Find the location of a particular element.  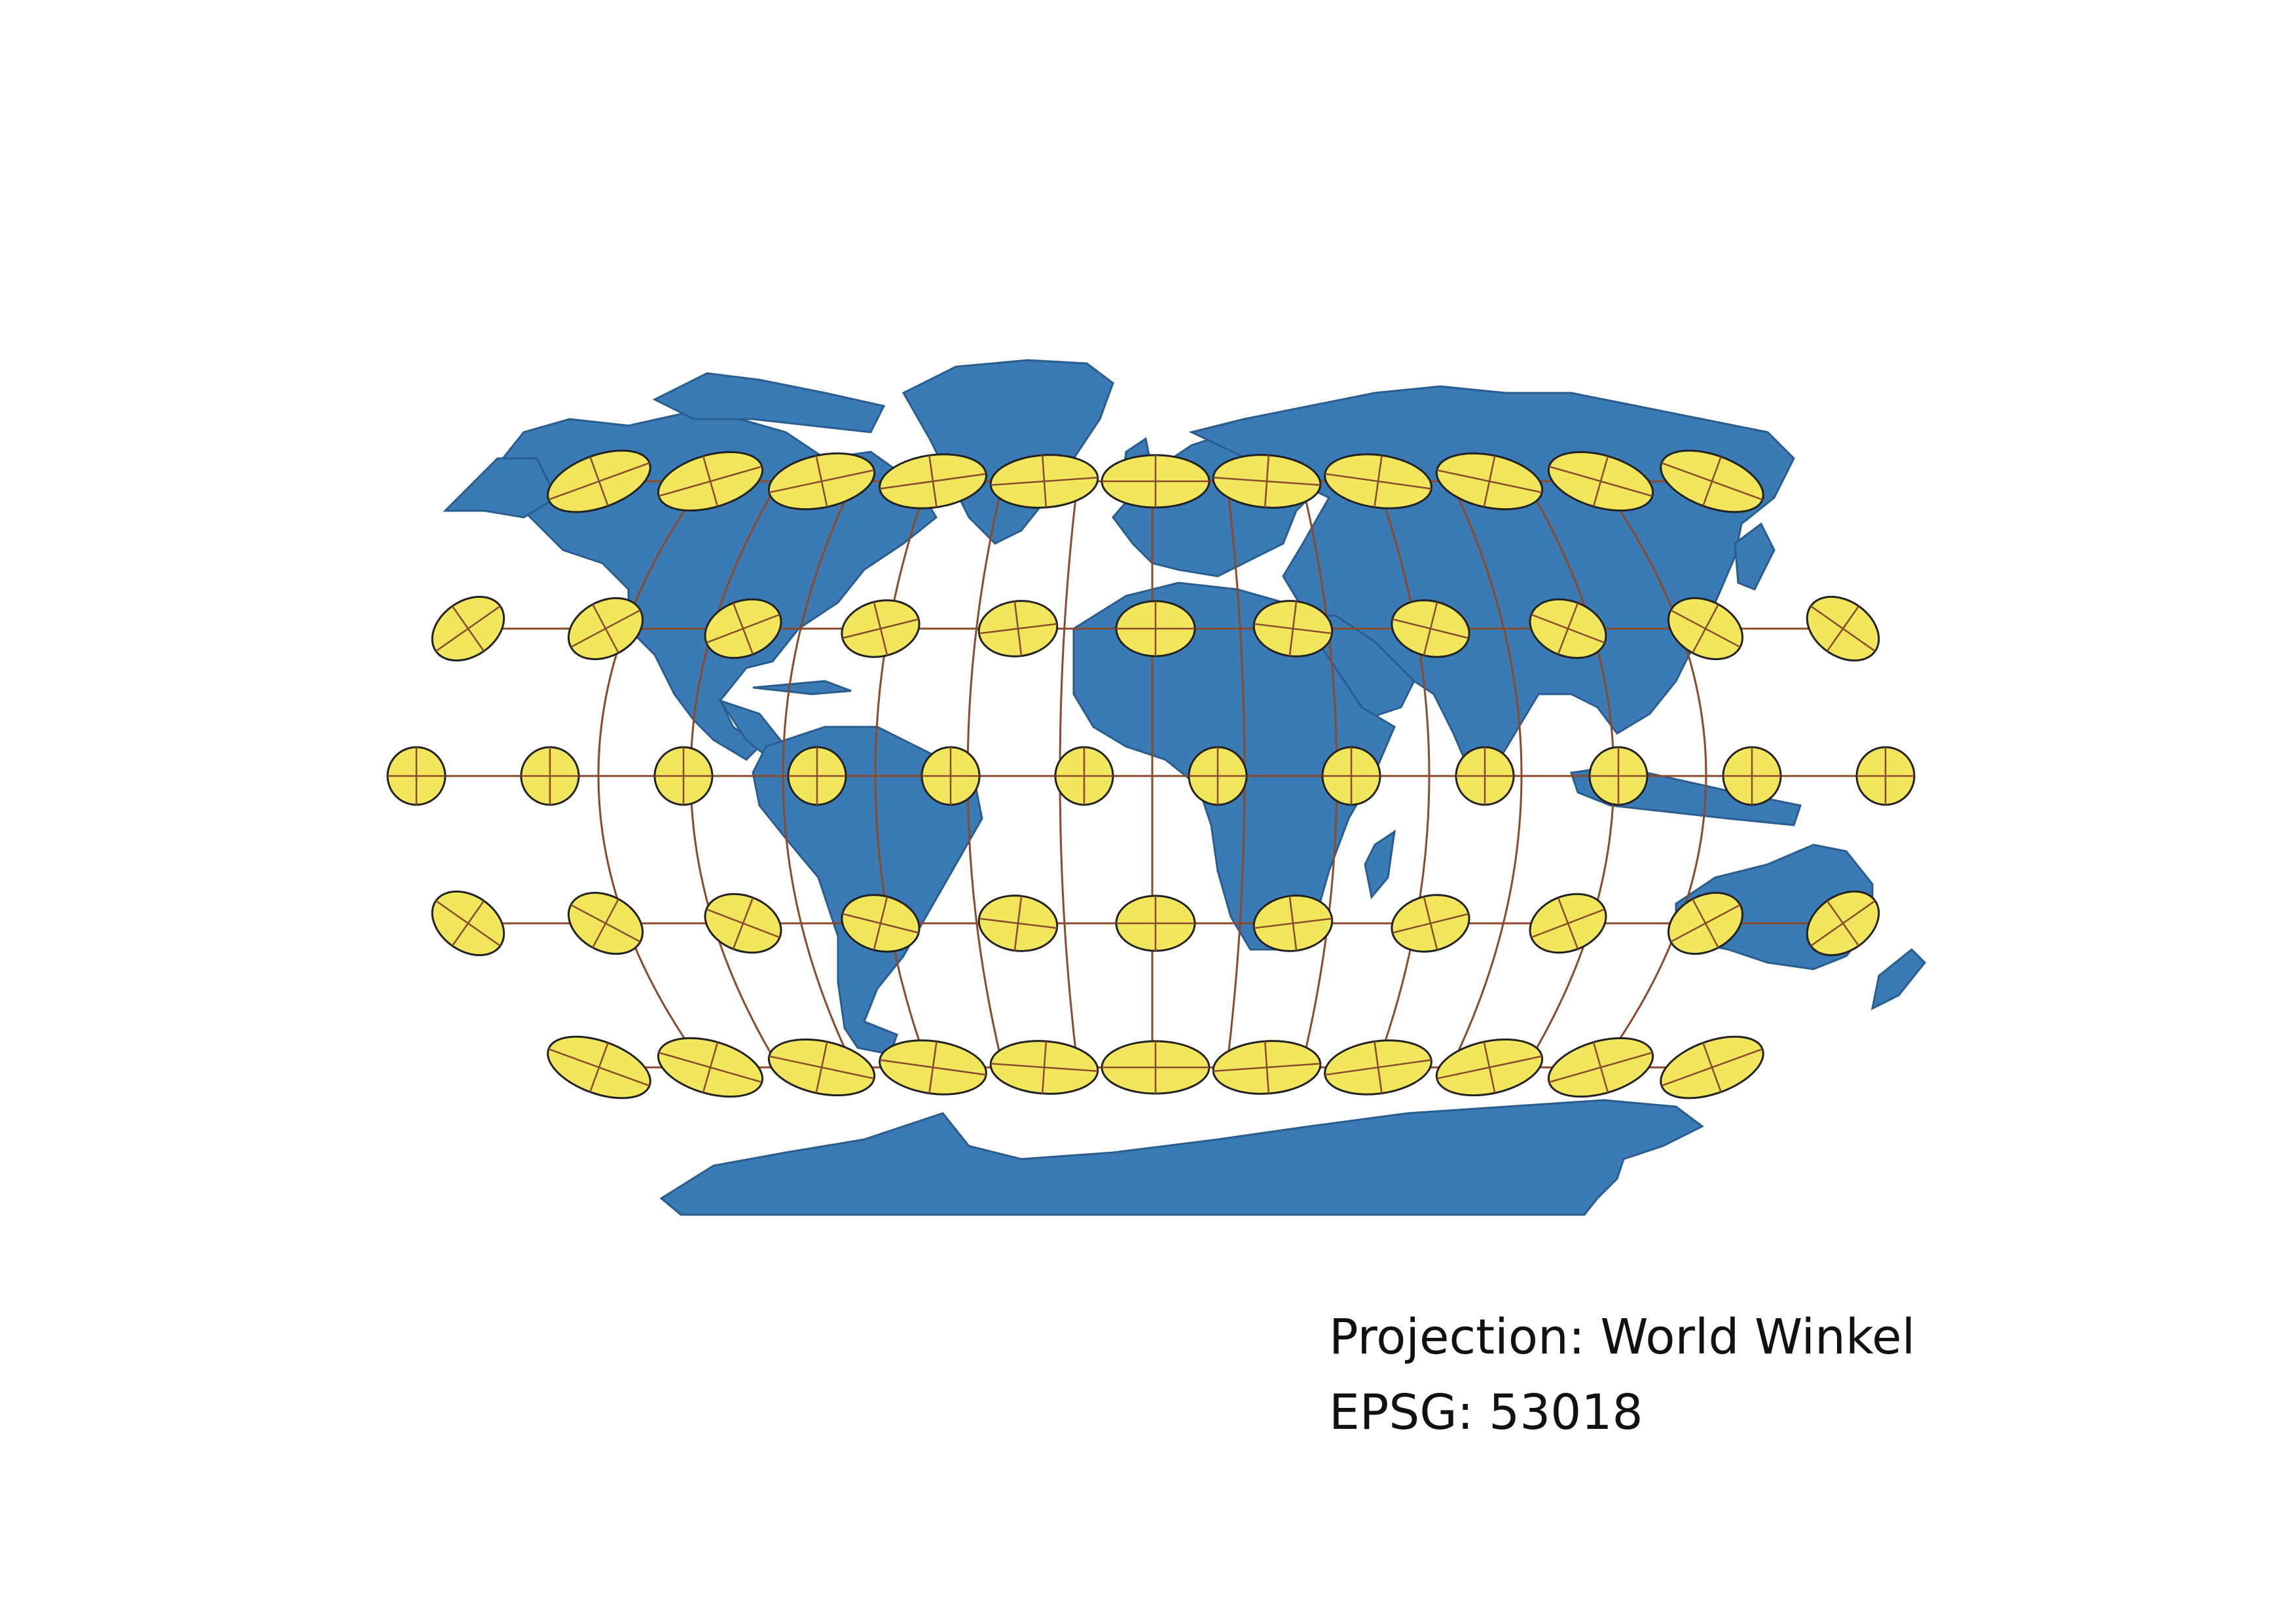

projection-label: Projection: World Winkel is located at coordinates (1622, 1337).